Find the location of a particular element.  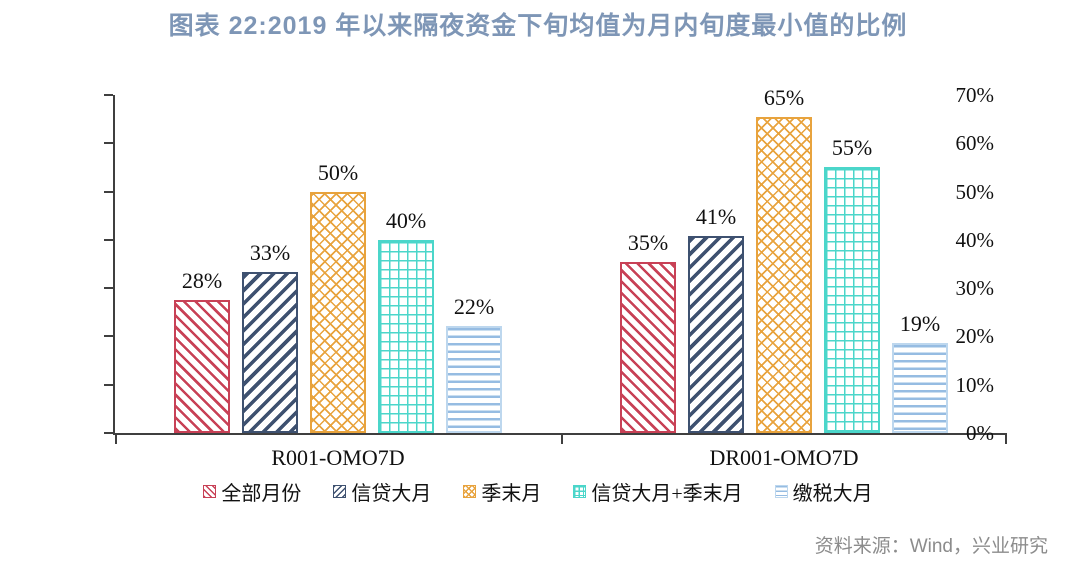

bar-value-label: 19% is located at coordinates (920, 324).